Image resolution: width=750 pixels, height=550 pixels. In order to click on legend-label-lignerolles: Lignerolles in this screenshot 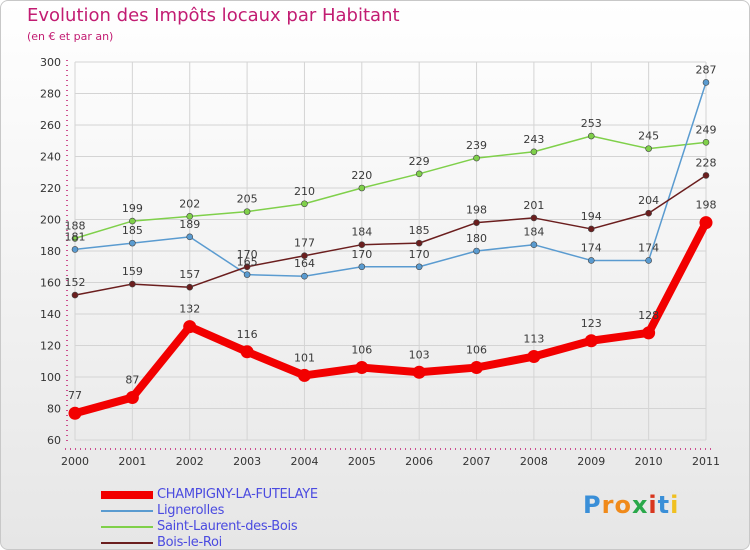, I will do `click(191, 510)`.